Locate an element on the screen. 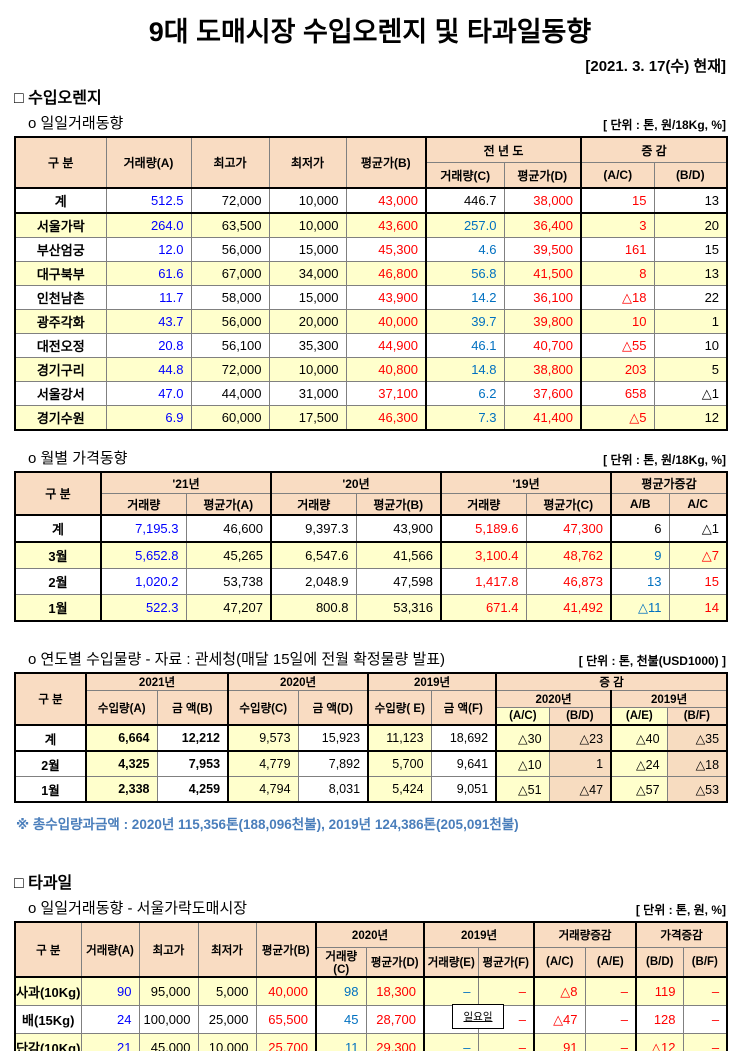 The image size is (740, 1051). cell: 46.1 is located at coordinates (465, 345).